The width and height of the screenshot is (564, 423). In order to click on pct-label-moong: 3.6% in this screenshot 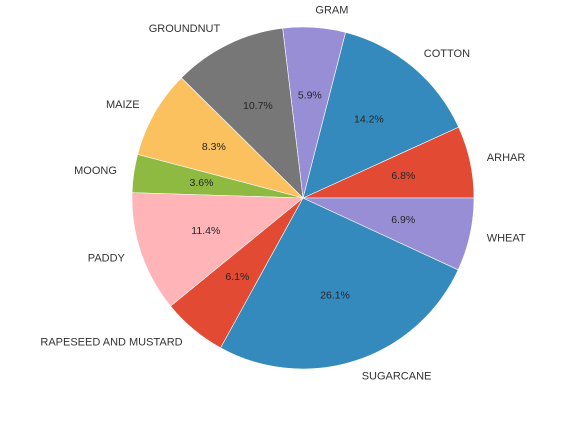, I will do `click(202, 183)`.